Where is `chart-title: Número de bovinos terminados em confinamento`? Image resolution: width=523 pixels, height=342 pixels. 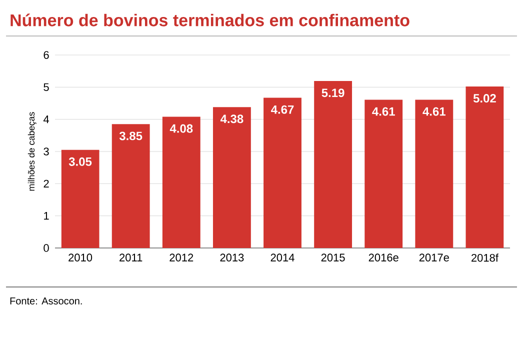
chart-title: Número de bovinos terminados em confinamento is located at coordinates (210, 20).